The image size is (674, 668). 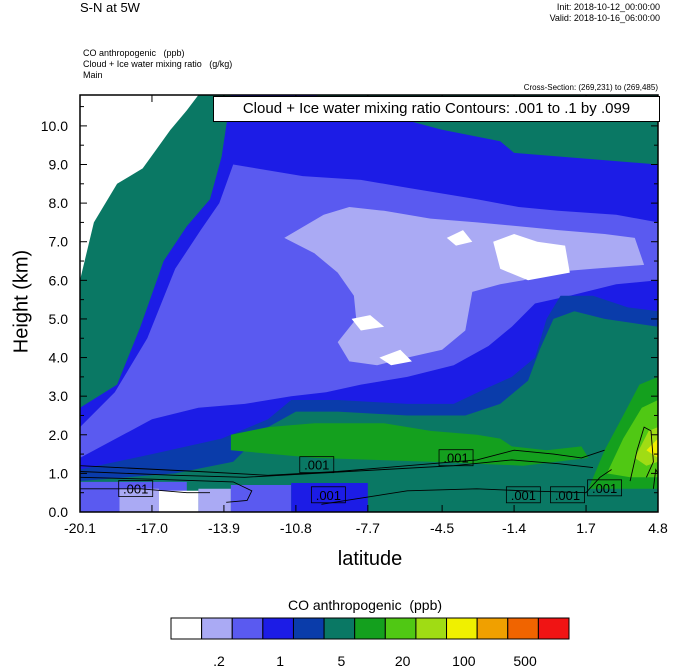 I want to click on valid-time: Valid: 2018-10-16_06:00:00, so click(x=604, y=18).